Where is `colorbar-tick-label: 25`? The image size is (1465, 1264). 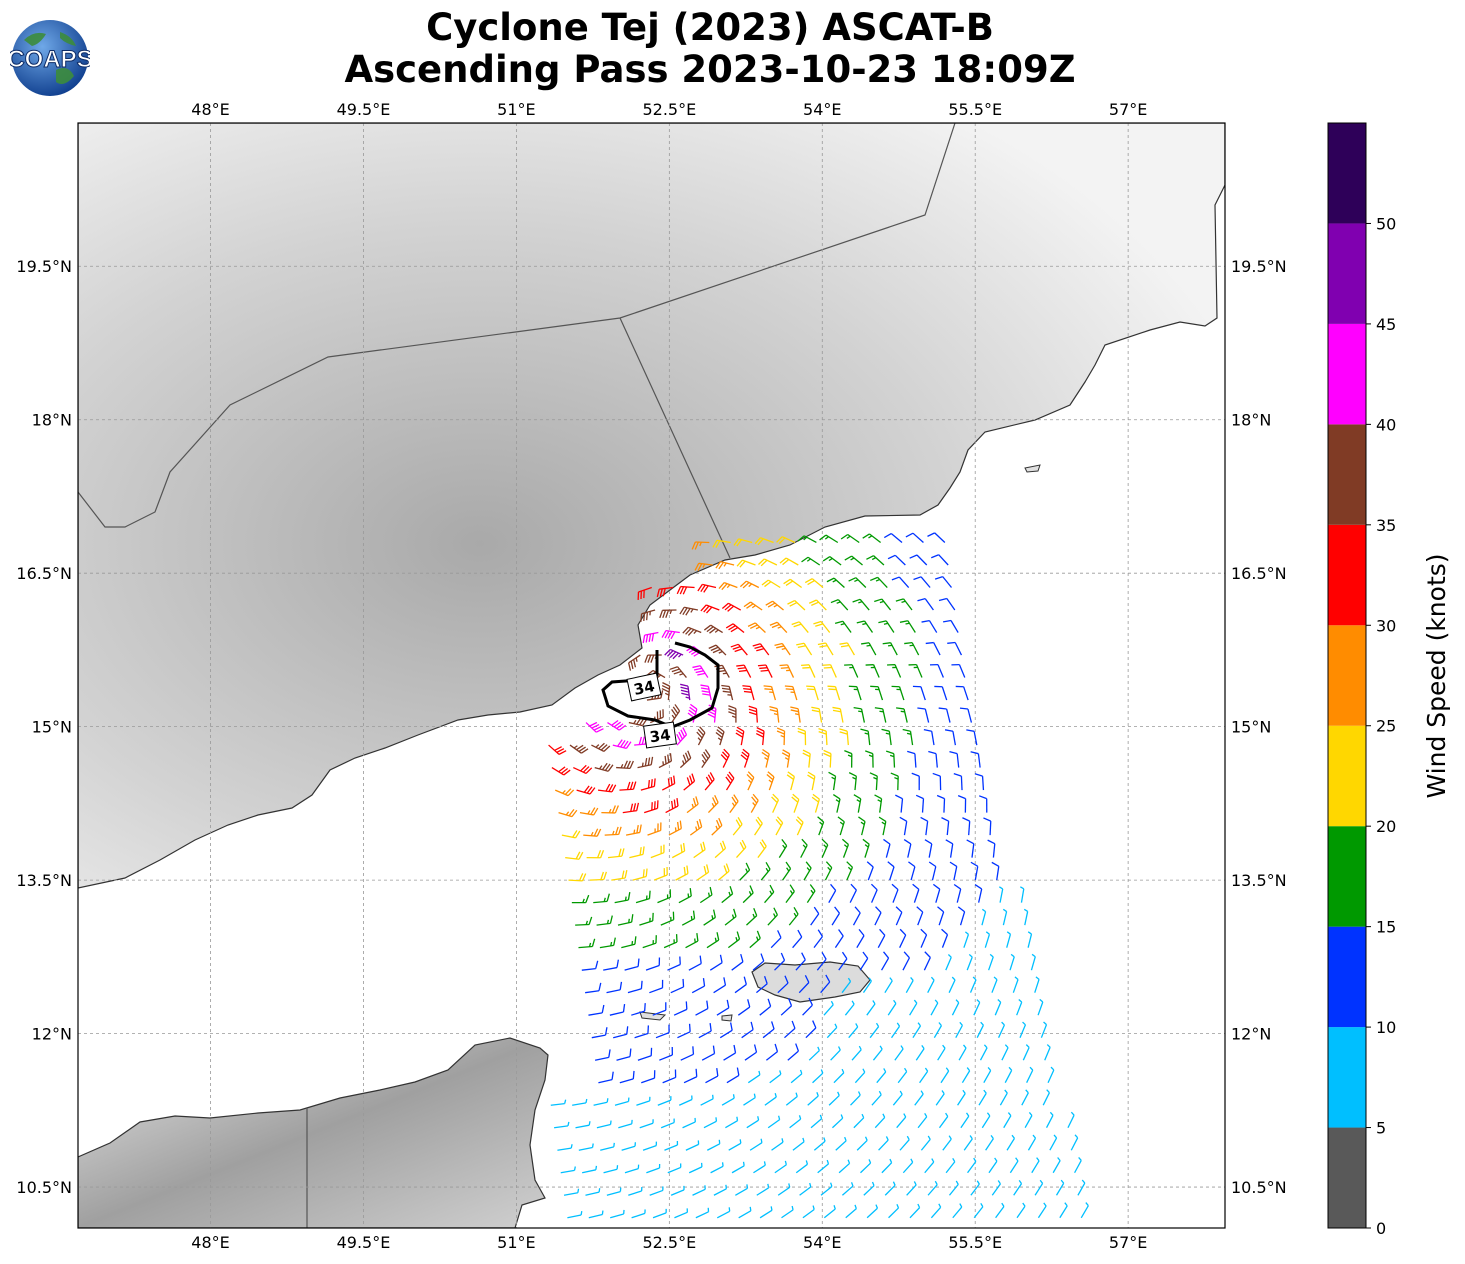
colorbar-tick-label: 25 is located at coordinates (1386, 726).